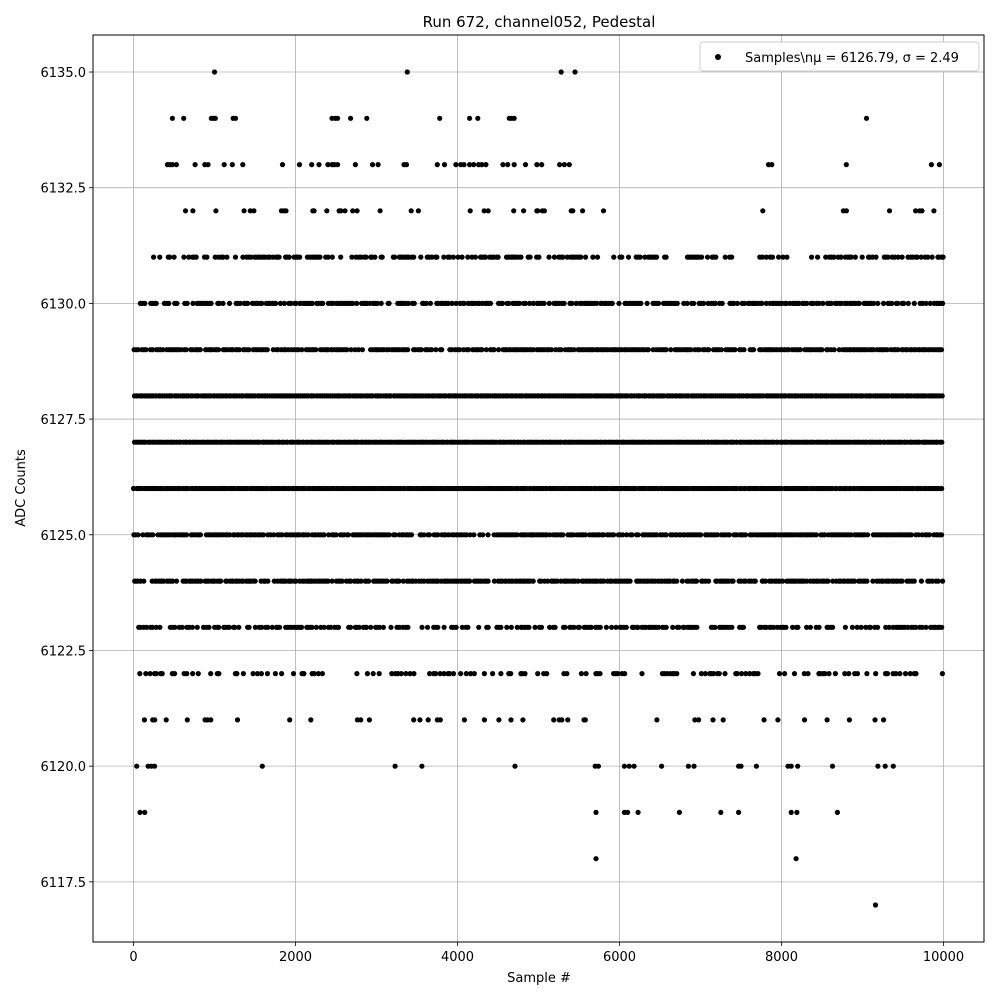  What do you see at coordinates (539, 978) in the screenshot?
I see `x-axis-label: Sample #` at bounding box center [539, 978].